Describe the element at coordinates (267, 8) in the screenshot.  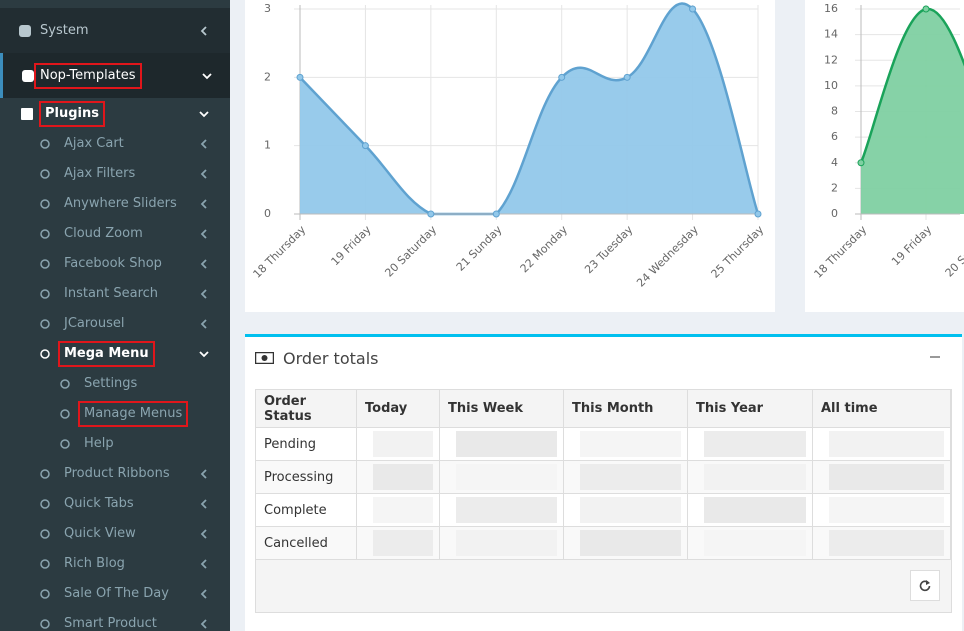
I see `y-tick-label: 3` at that location.